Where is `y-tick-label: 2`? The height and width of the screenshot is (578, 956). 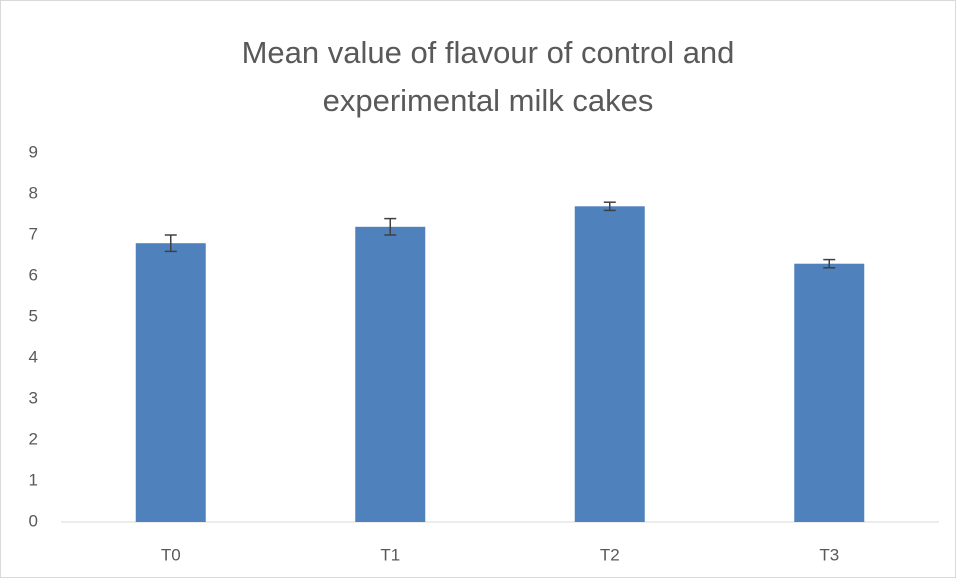
y-tick-label: 2 is located at coordinates (33, 438).